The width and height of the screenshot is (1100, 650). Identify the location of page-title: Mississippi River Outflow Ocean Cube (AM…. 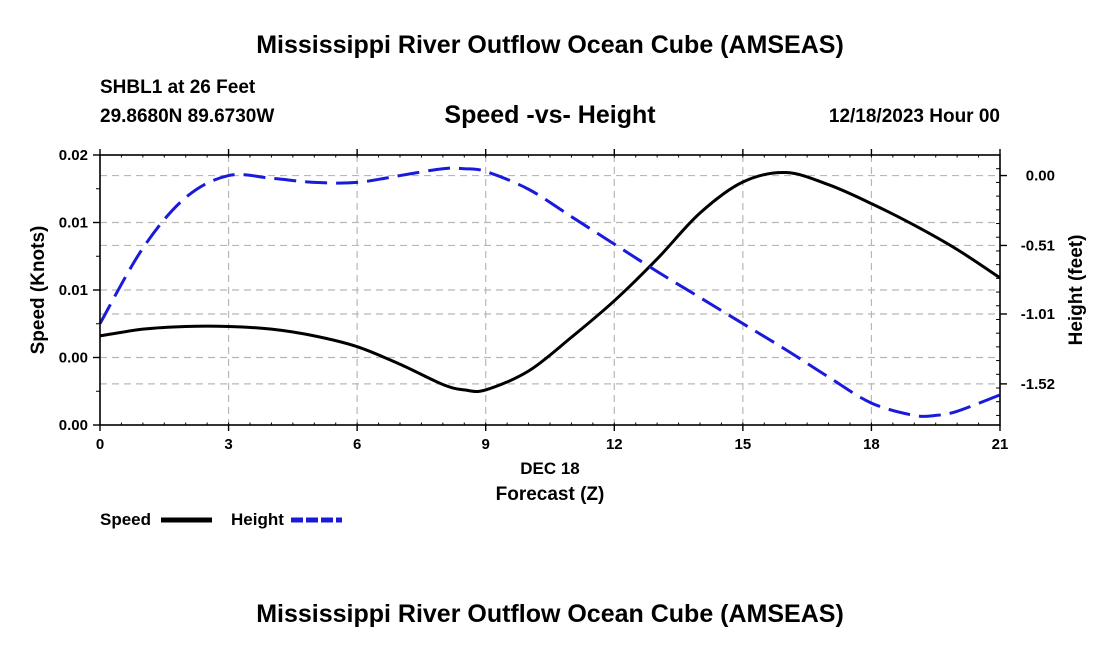
(550, 45).